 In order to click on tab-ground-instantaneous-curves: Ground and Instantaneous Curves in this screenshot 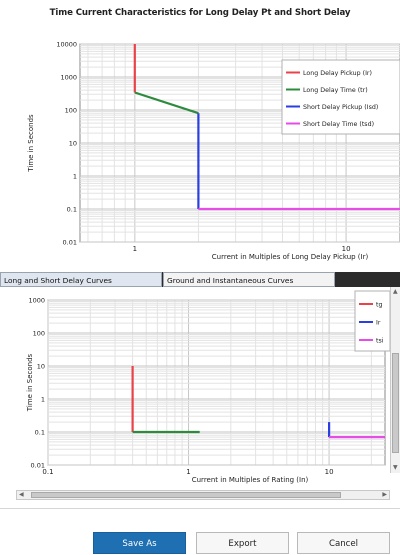, I will do `click(249, 279)`.